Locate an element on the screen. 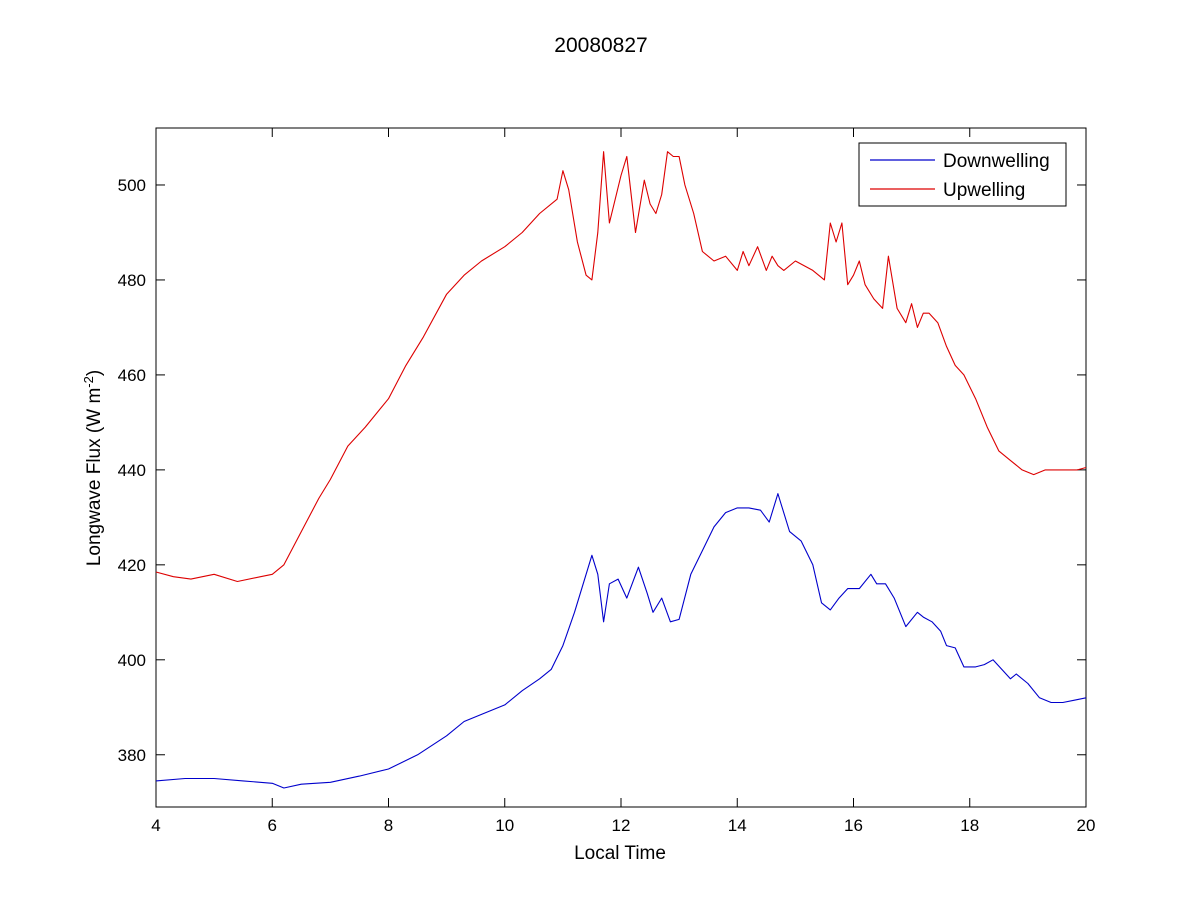 This screenshot has height=900, width=1200. x-tick-label: 12 is located at coordinates (621, 825).